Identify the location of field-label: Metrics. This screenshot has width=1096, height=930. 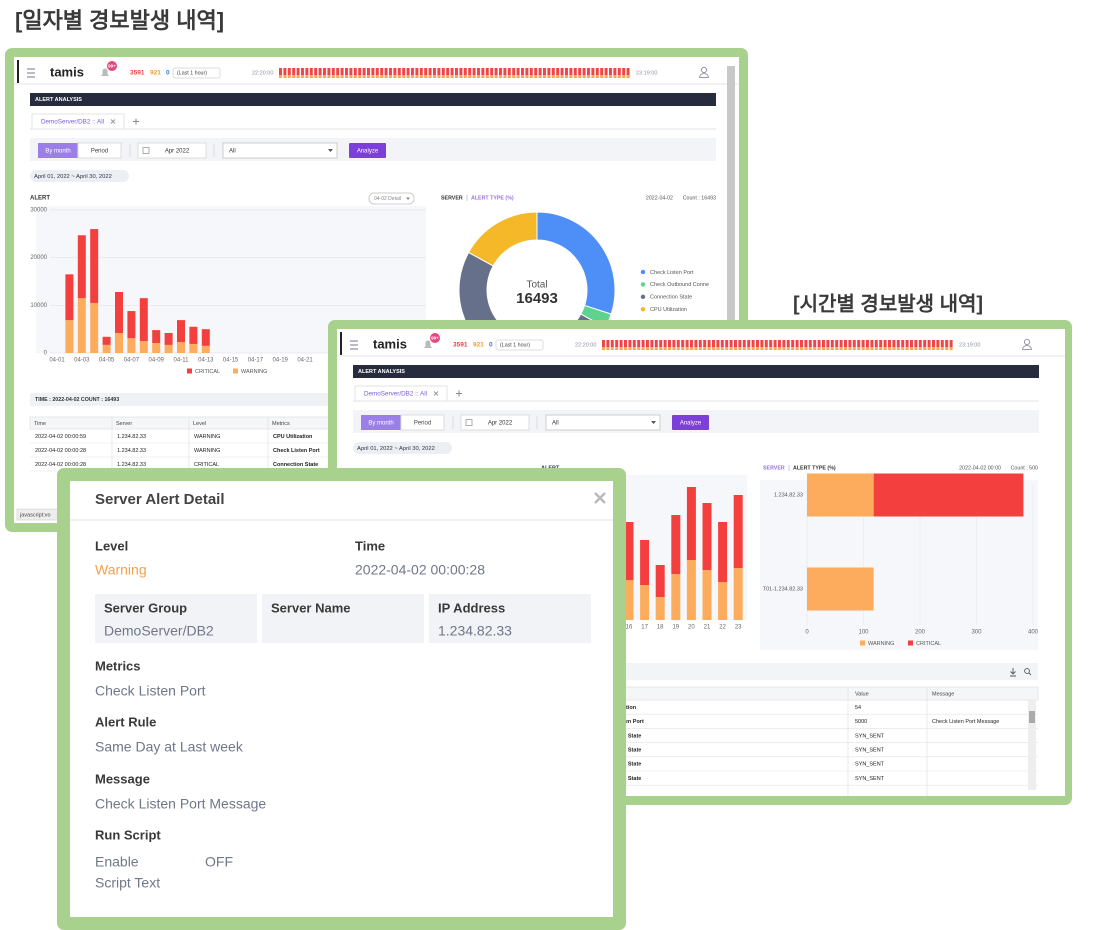
(118, 665).